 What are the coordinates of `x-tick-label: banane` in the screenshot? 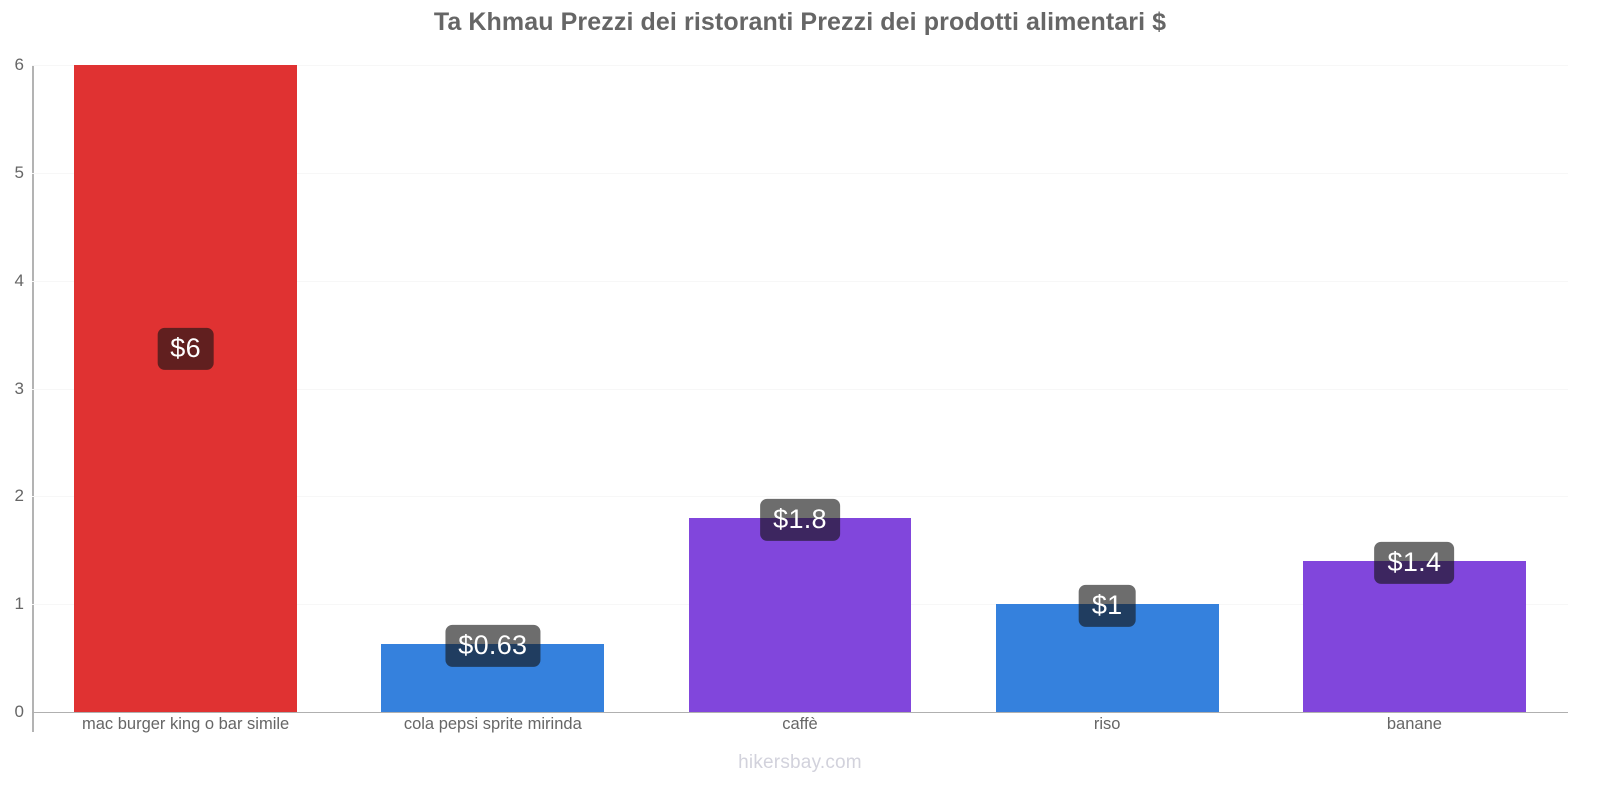 It's located at (1414, 724).